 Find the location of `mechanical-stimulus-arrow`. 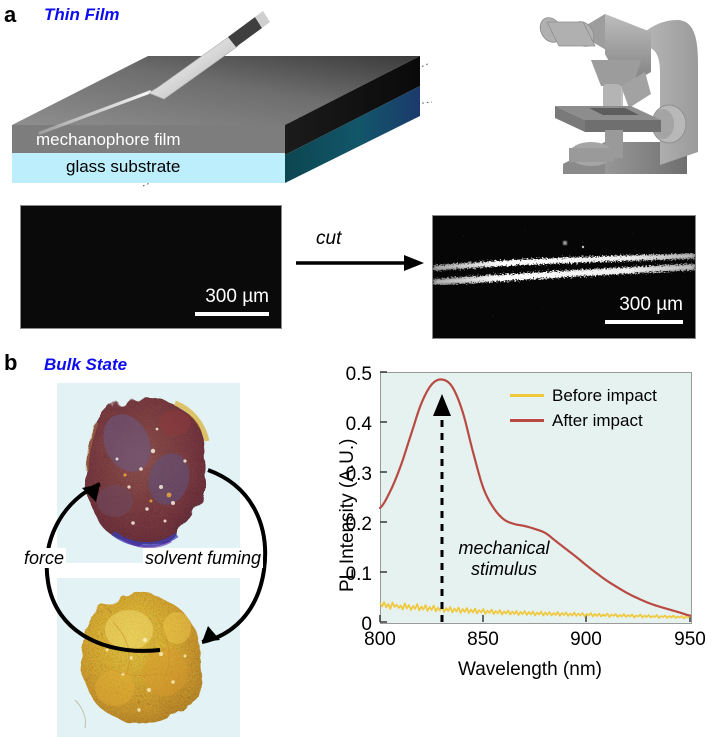

mechanical-stimulus-arrow is located at coordinates (442, 508).